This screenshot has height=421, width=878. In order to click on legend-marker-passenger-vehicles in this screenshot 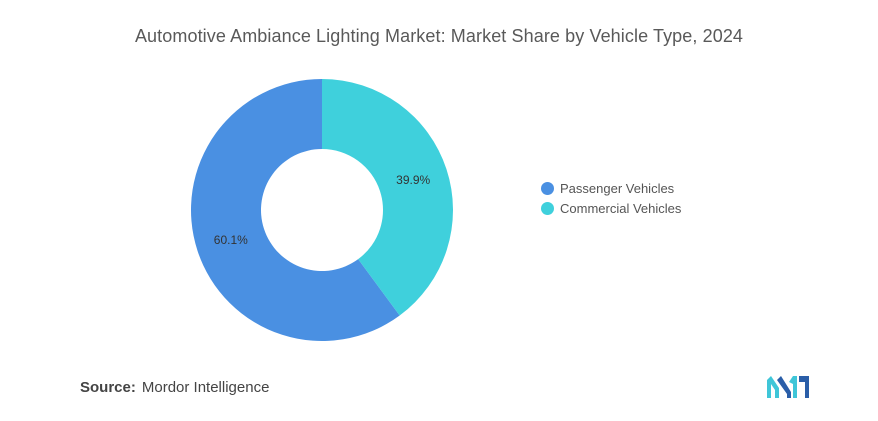, I will do `click(547, 188)`.